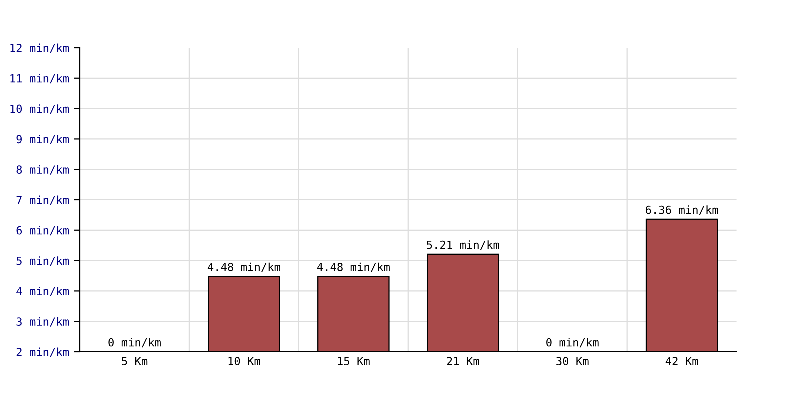 This screenshot has height=400, width=800. What do you see at coordinates (43, 139) in the screenshot?
I see `y-tick-label: 9 min/km` at bounding box center [43, 139].